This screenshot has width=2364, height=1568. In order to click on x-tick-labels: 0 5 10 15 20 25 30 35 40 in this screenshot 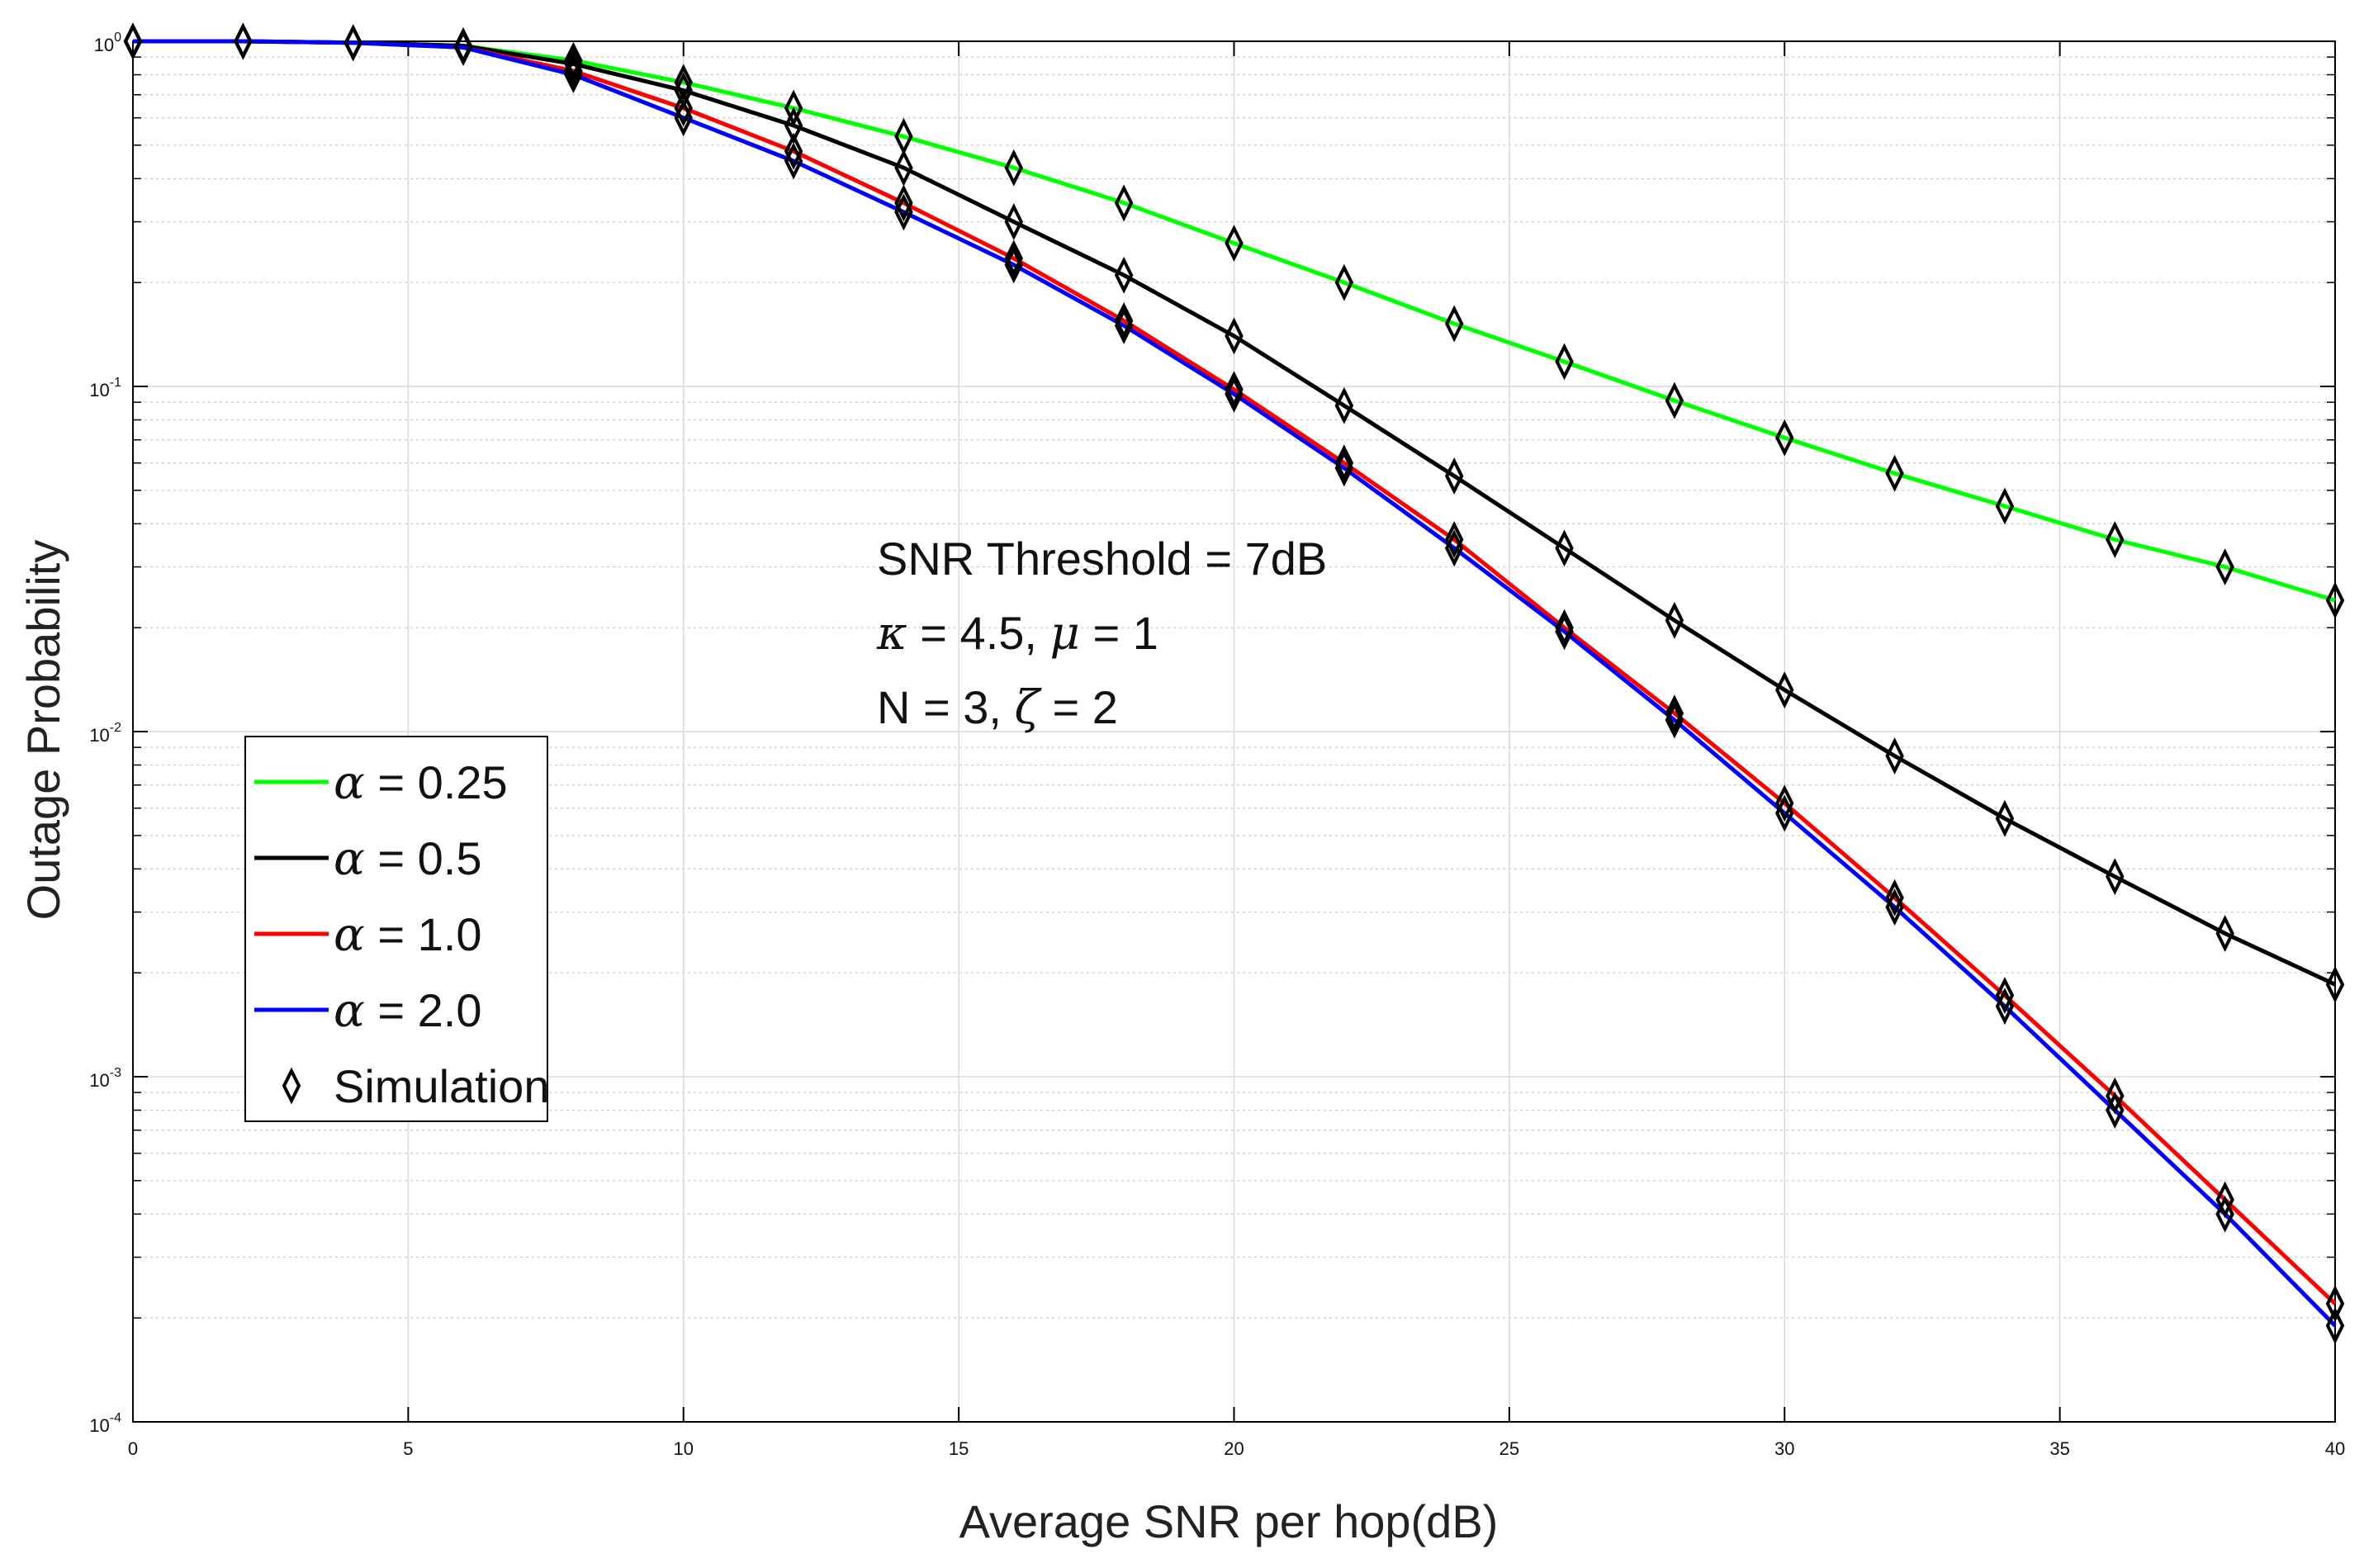, I will do `click(1236, 1448)`.